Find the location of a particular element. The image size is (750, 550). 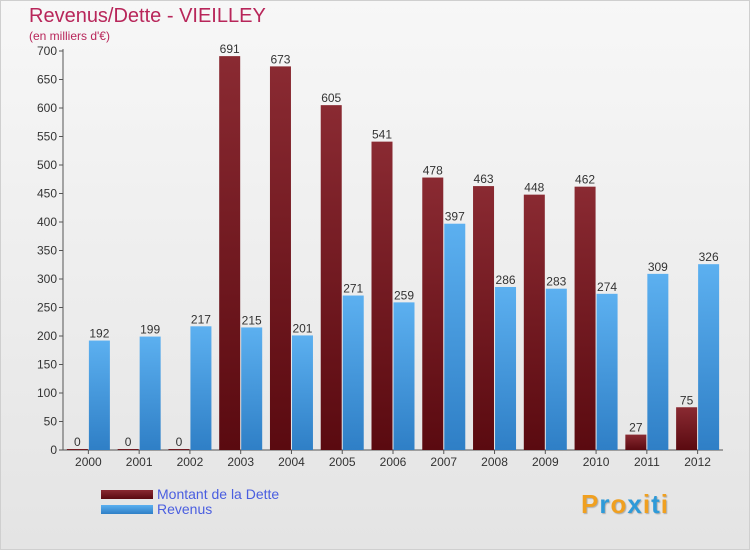

value-label-dette: 673 is located at coordinates (280, 59).